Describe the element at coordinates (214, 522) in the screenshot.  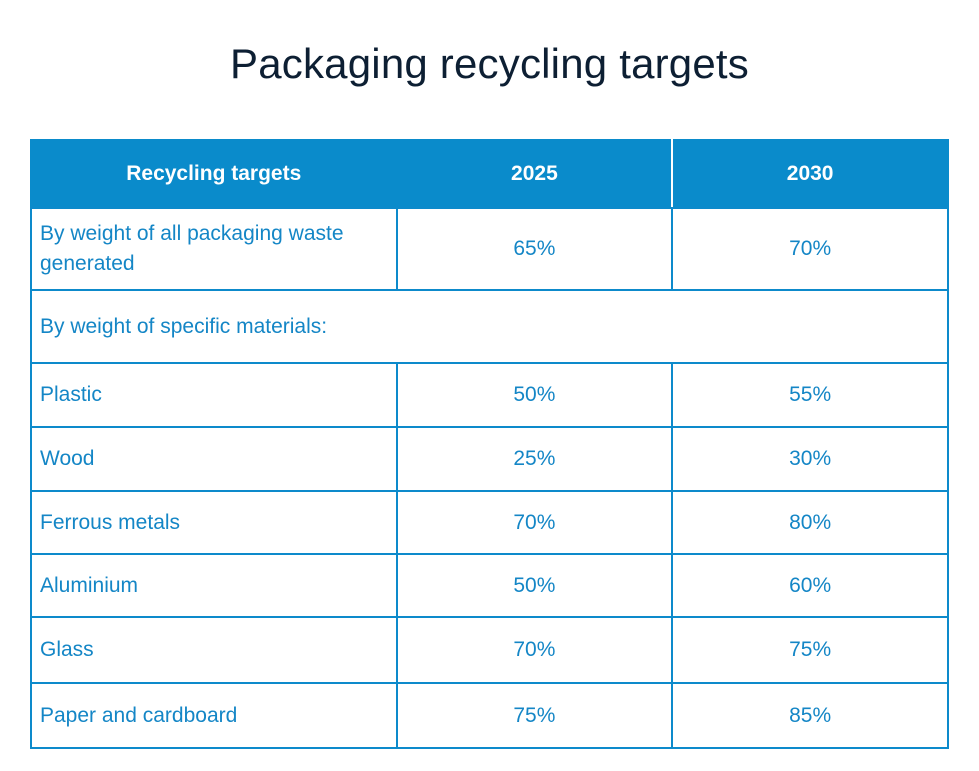
I see `row-label: Ferrous metals` at that location.